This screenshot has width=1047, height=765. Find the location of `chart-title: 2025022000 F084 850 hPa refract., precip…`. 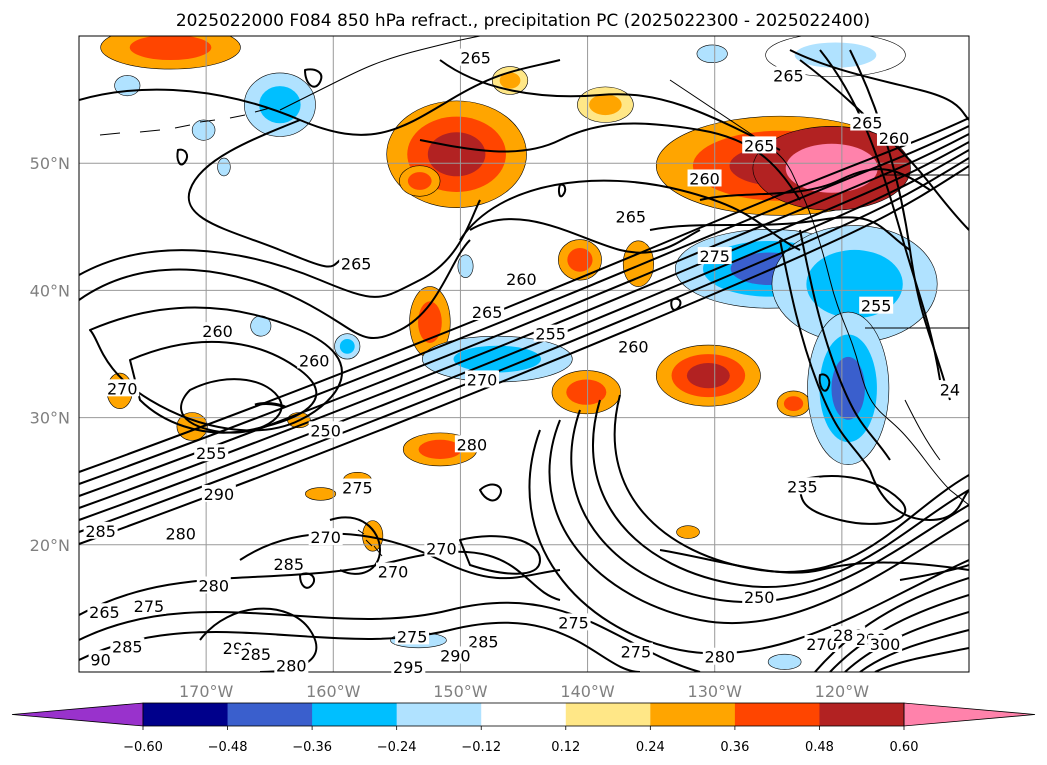

chart-title: 2025022000 F084 850 hPa refract., precip… is located at coordinates (523, 21).